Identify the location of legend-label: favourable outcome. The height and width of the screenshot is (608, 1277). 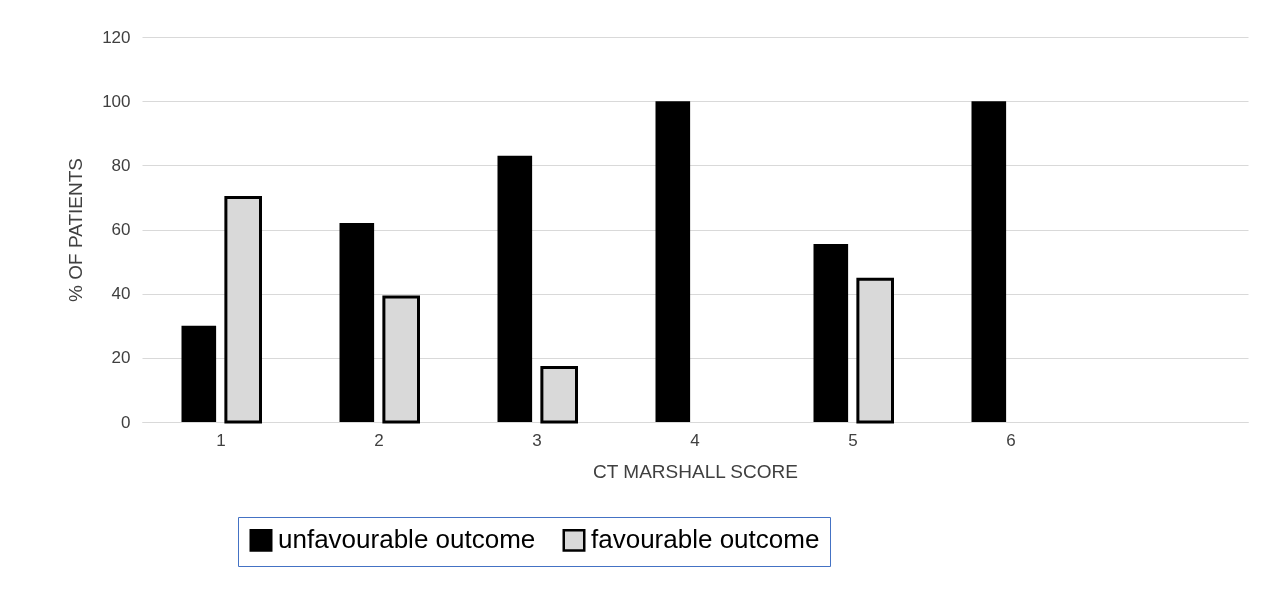
(705, 539).